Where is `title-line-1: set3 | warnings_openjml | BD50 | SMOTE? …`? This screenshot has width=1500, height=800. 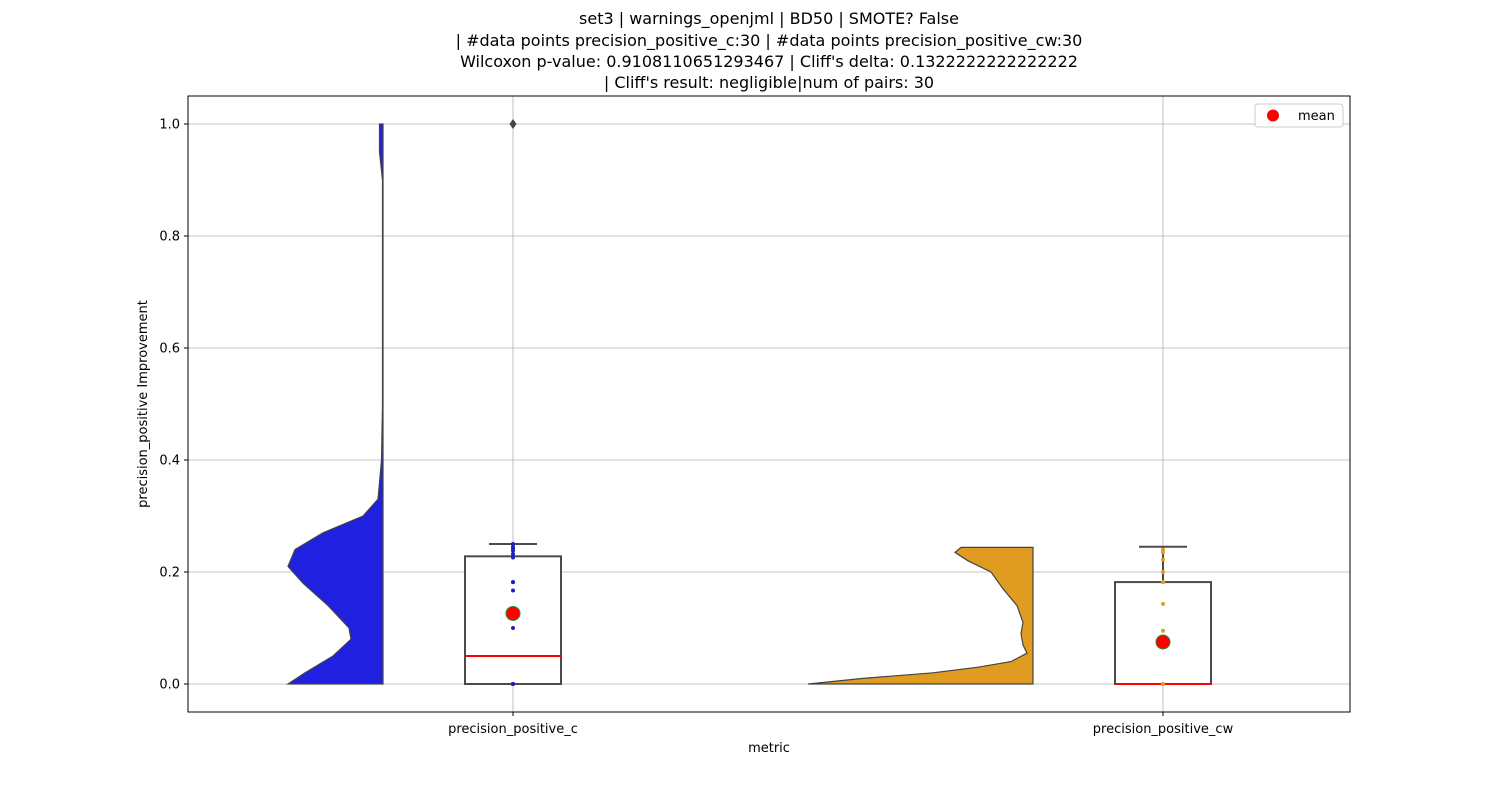
title-line-1: set3 | warnings_openjml | BD50 | SMOTE? … is located at coordinates (769, 19).